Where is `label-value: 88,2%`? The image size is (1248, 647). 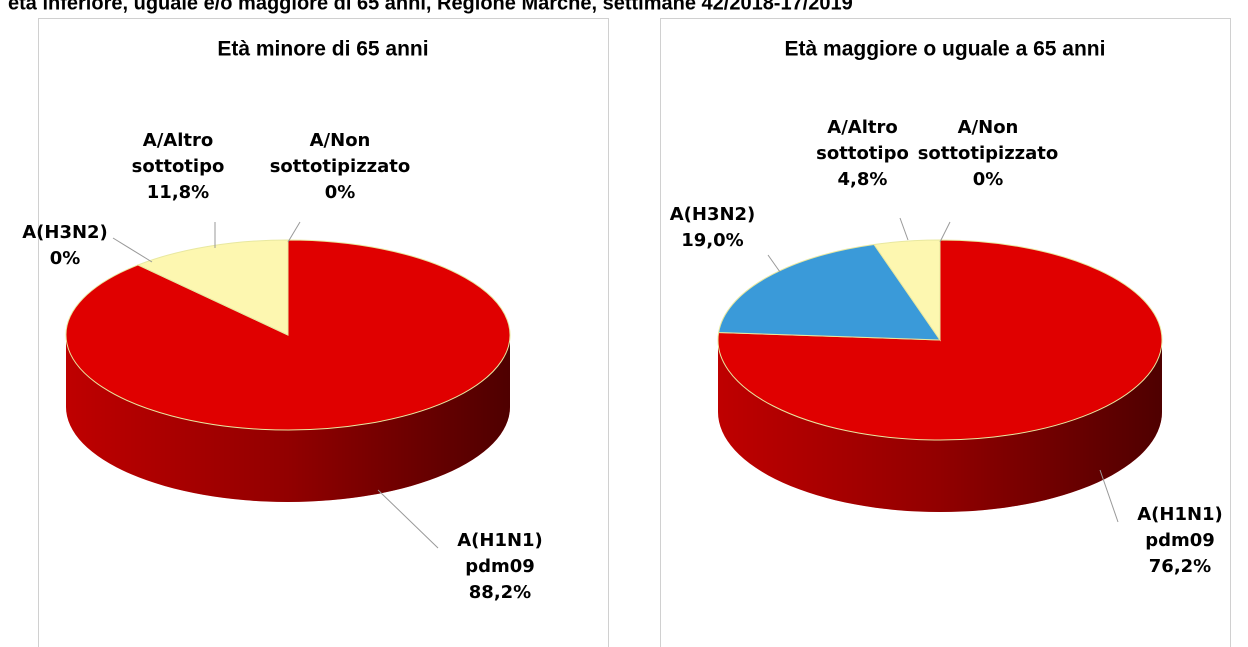
label-value: 88,2% is located at coordinates (500, 592).